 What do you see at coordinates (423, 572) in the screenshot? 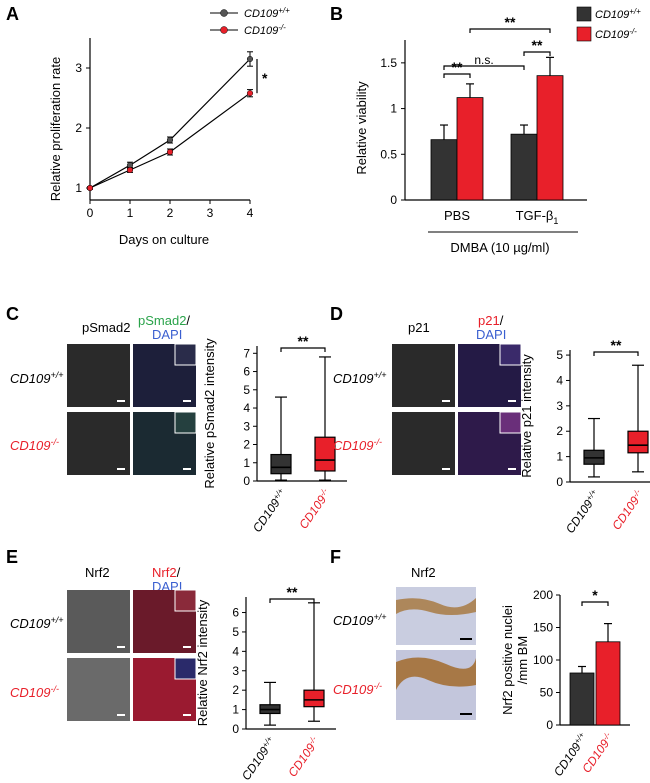
I see `panel-f-label: Nrf2` at bounding box center [423, 572].